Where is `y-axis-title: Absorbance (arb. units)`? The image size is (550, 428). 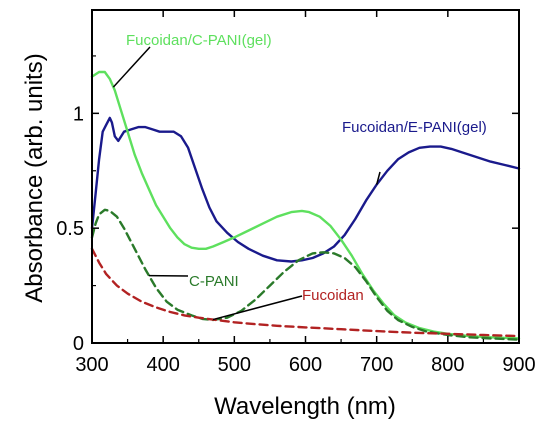 y-axis-title: Absorbance (arb. units) is located at coordinates (34, 177).